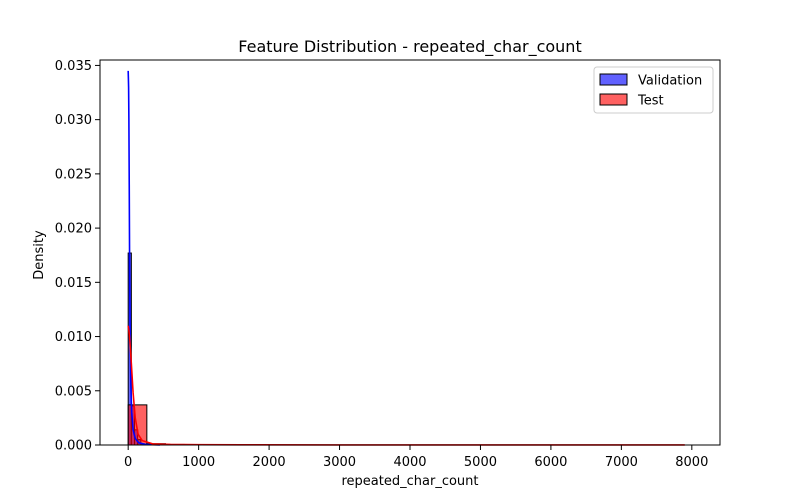 This screenshot has width=800, height=504. Describe the element at coordinates (691, 462) in the screenshot. I see `x-tick-label-8: 8000` at that location.